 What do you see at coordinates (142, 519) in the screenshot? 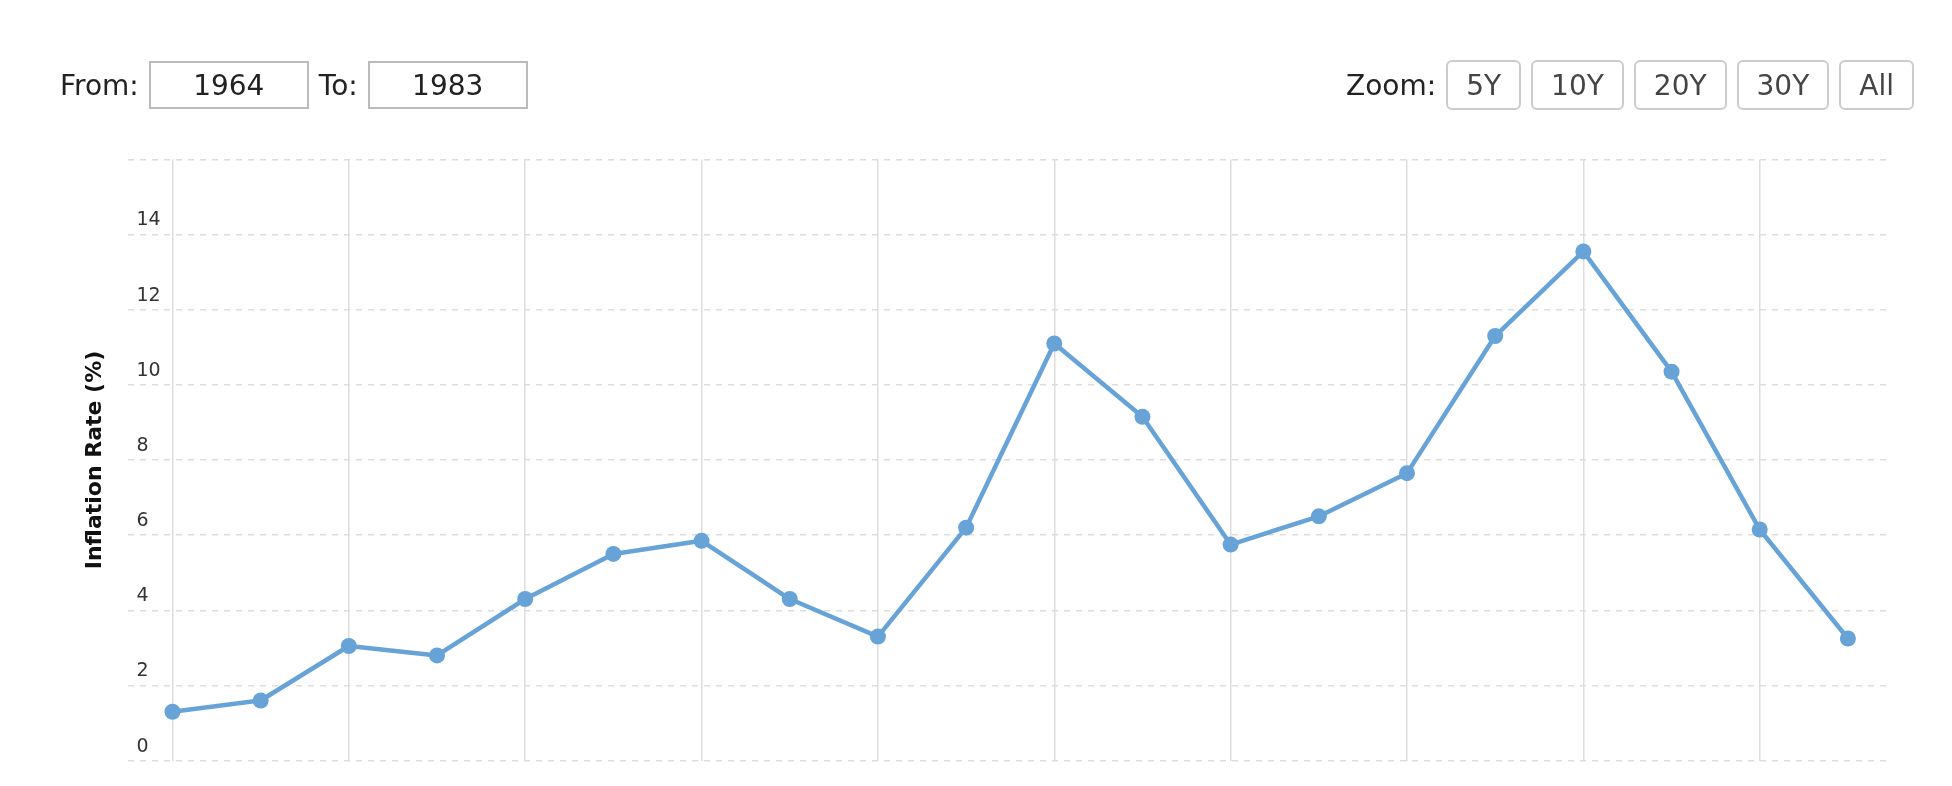
I see `y-tick-label: 6` at bounding box center [142, 519].